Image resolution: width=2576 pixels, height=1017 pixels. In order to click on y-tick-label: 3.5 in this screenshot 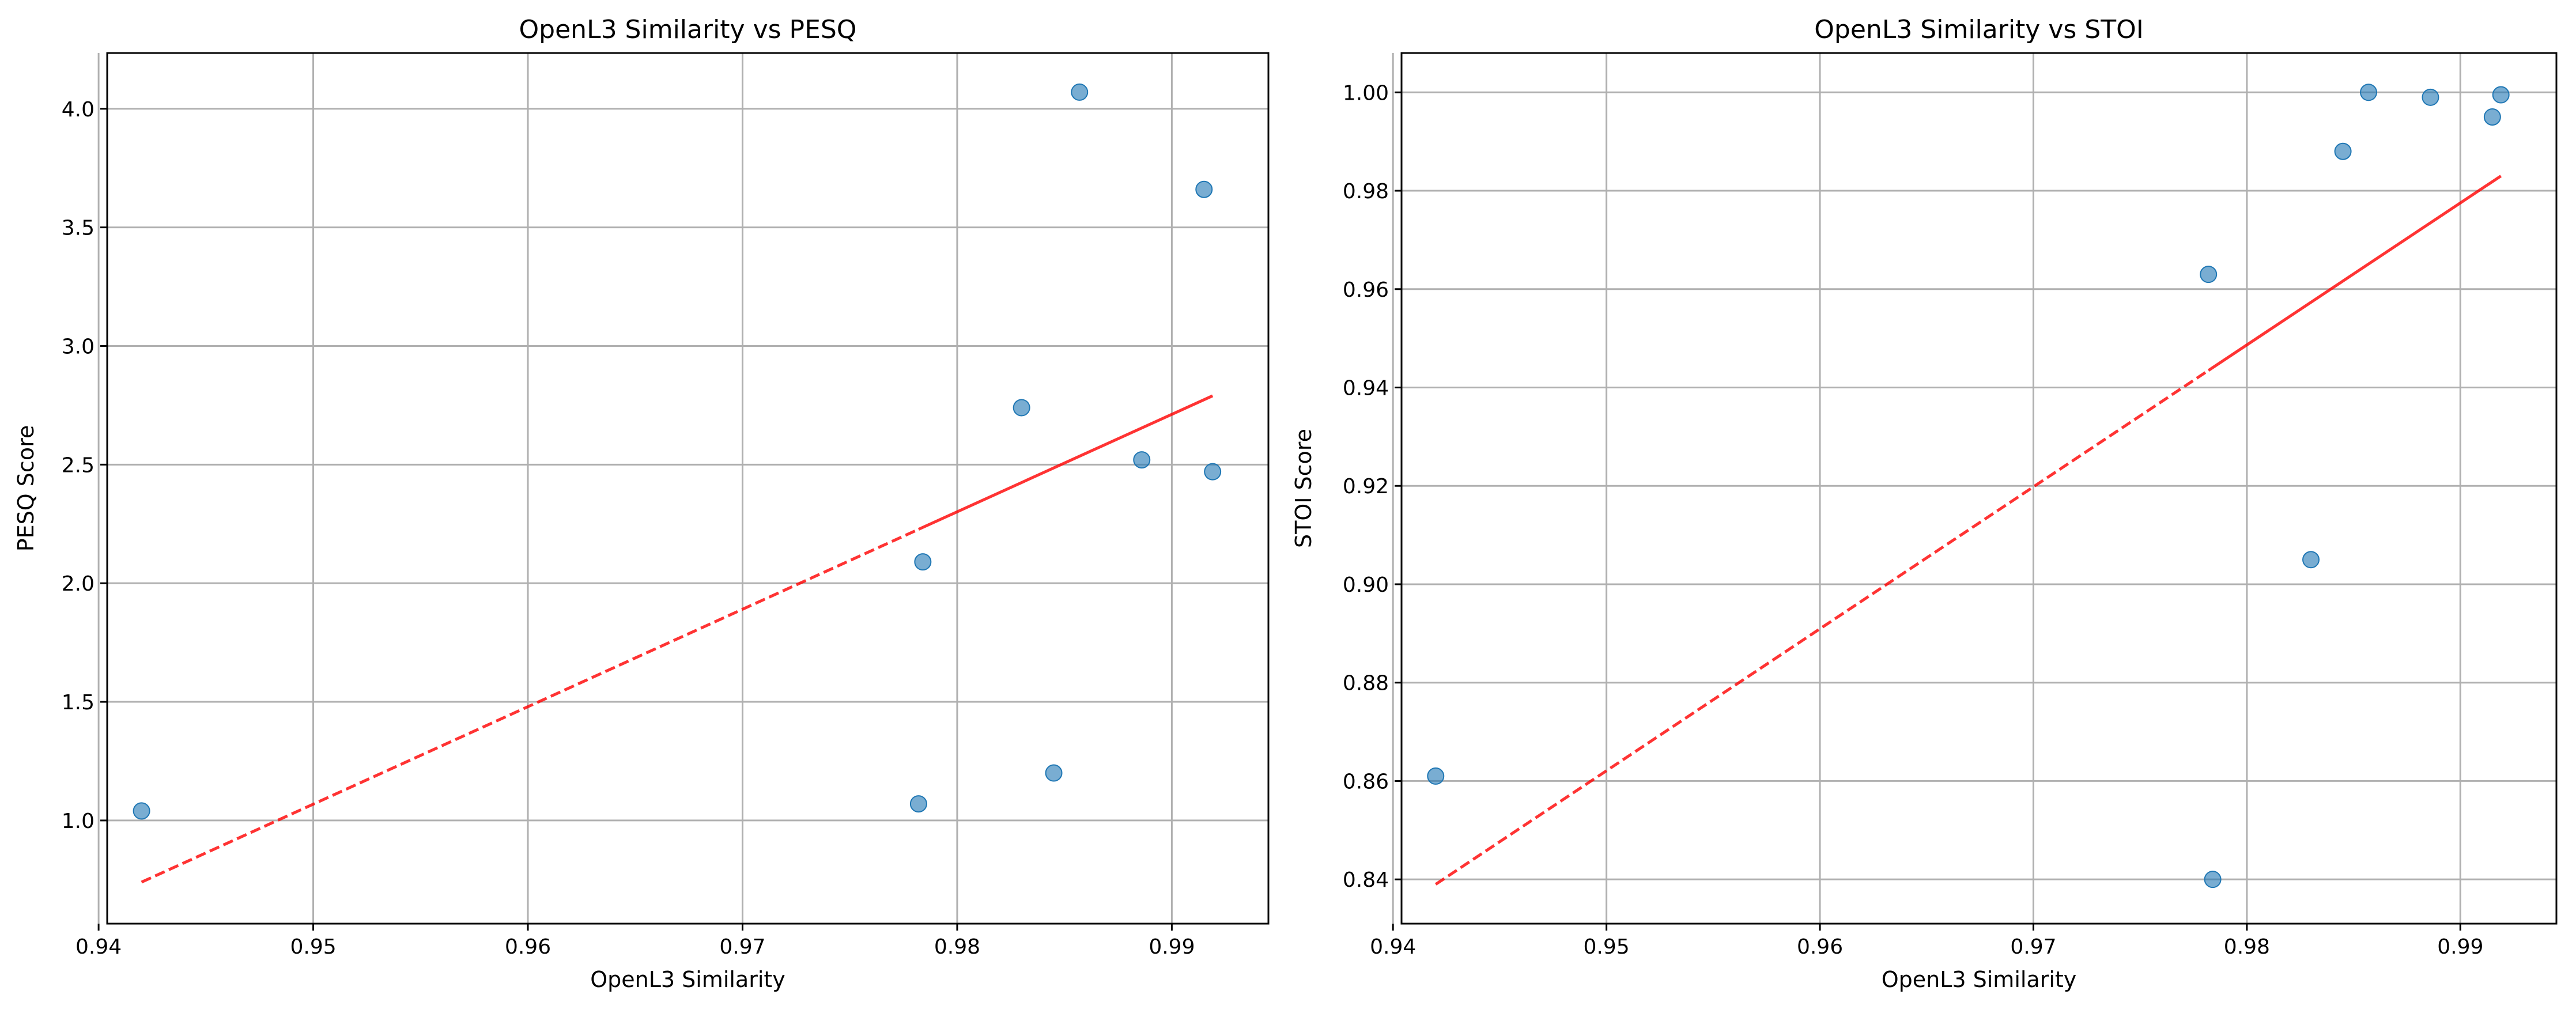, I will do `click(78, 228)`.